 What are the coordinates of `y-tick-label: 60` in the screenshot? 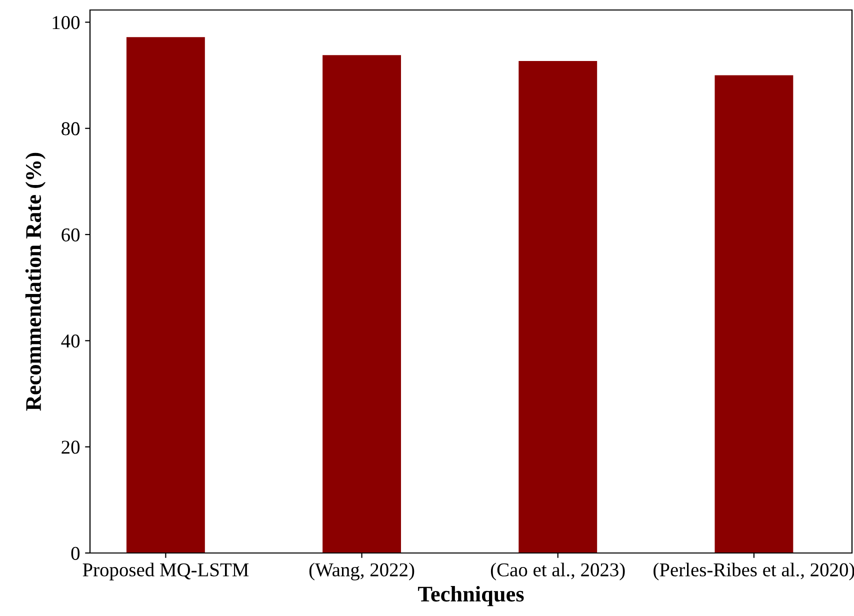 It's located at (71, 235).